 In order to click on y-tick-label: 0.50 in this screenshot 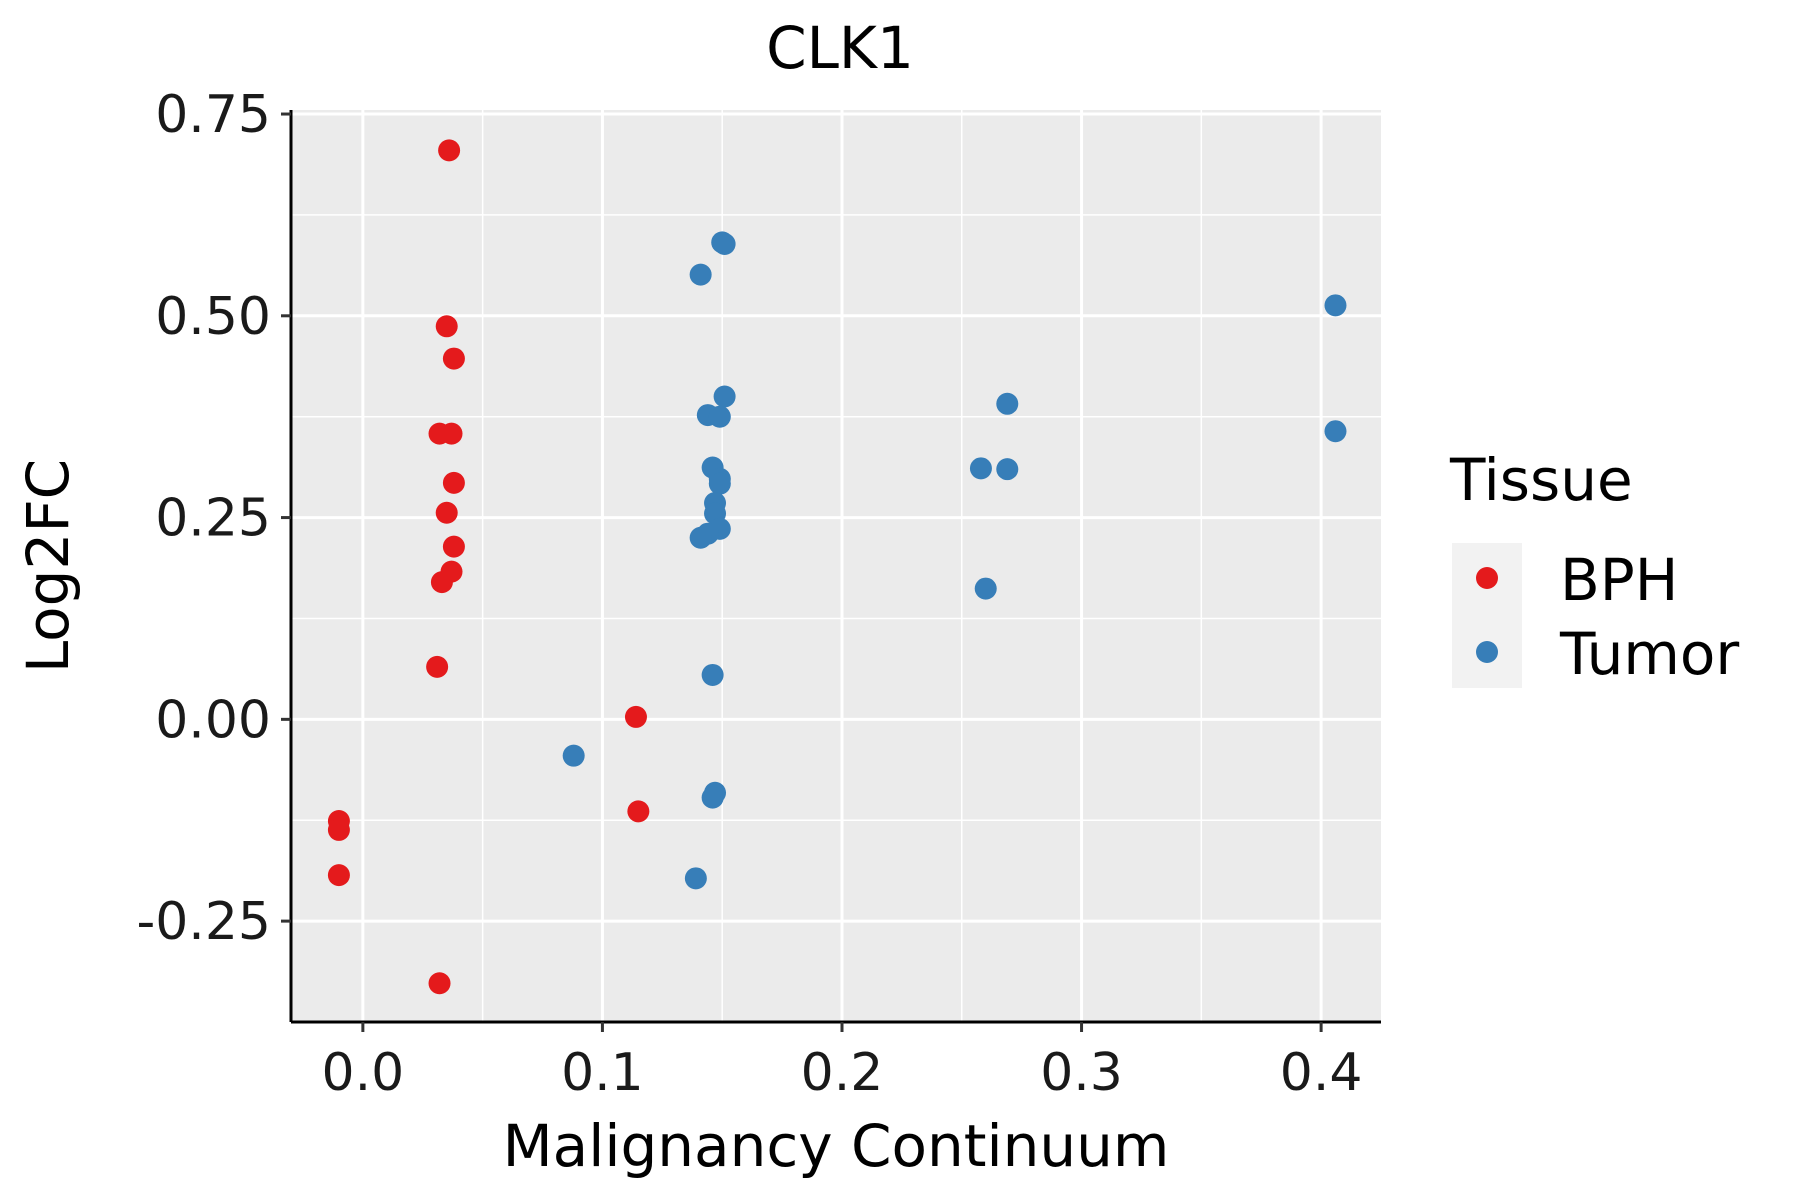, I will do `click(213, 317)`.